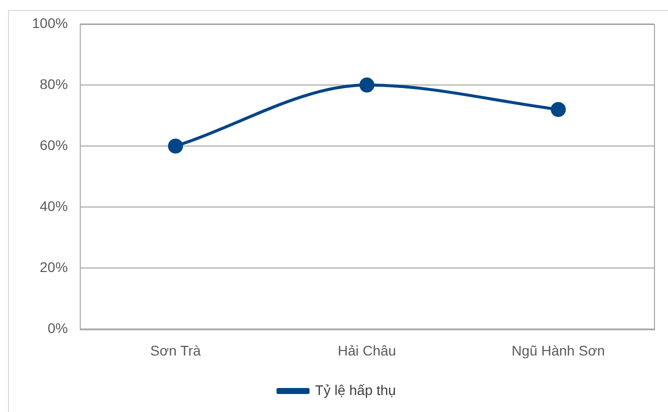  Describe the element at coordinates (54, 267) in the screenshot. I see `y-tick-label: 20%` at that location.